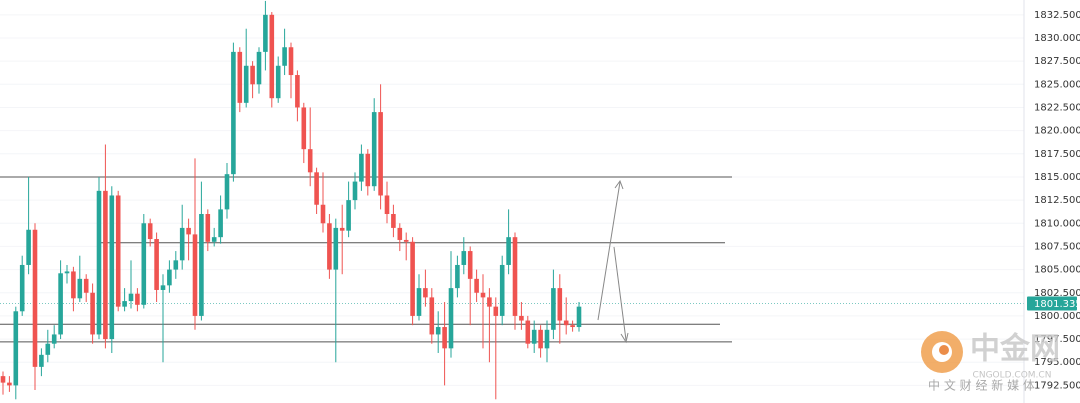 This screenshot has height=403, width=1080. Describe the element at coordinates (1057, 61) in the screenshot. I see `y-tick-label: 1827.500` at that location.